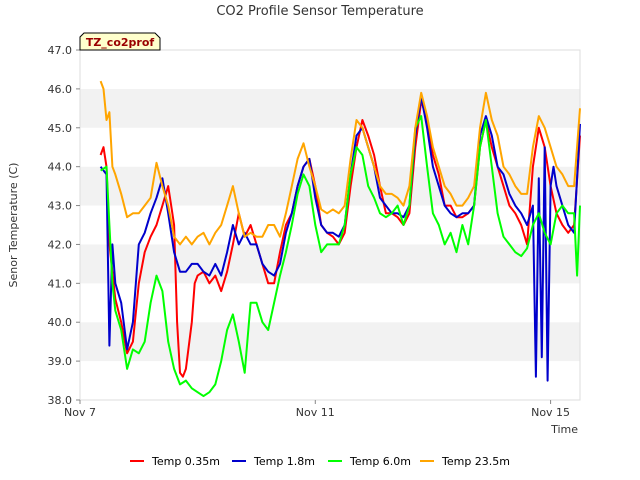 The height and width of the screenshot is (480, 640). Describe the element at coordinates (564, 429) in the screenshot. I see `x-axis-label: Time` at that location.